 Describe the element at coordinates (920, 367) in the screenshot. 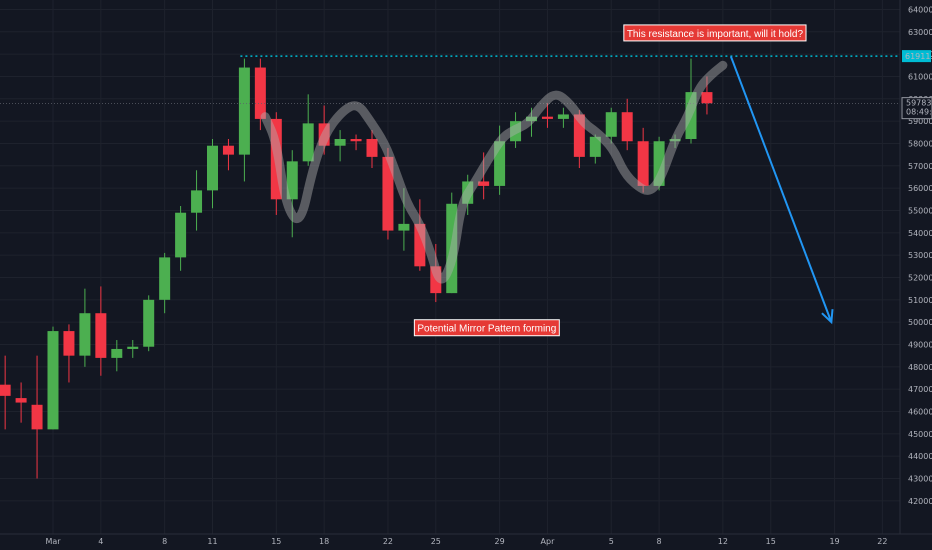

I see `y-tick-label: 48000.00` at that location.